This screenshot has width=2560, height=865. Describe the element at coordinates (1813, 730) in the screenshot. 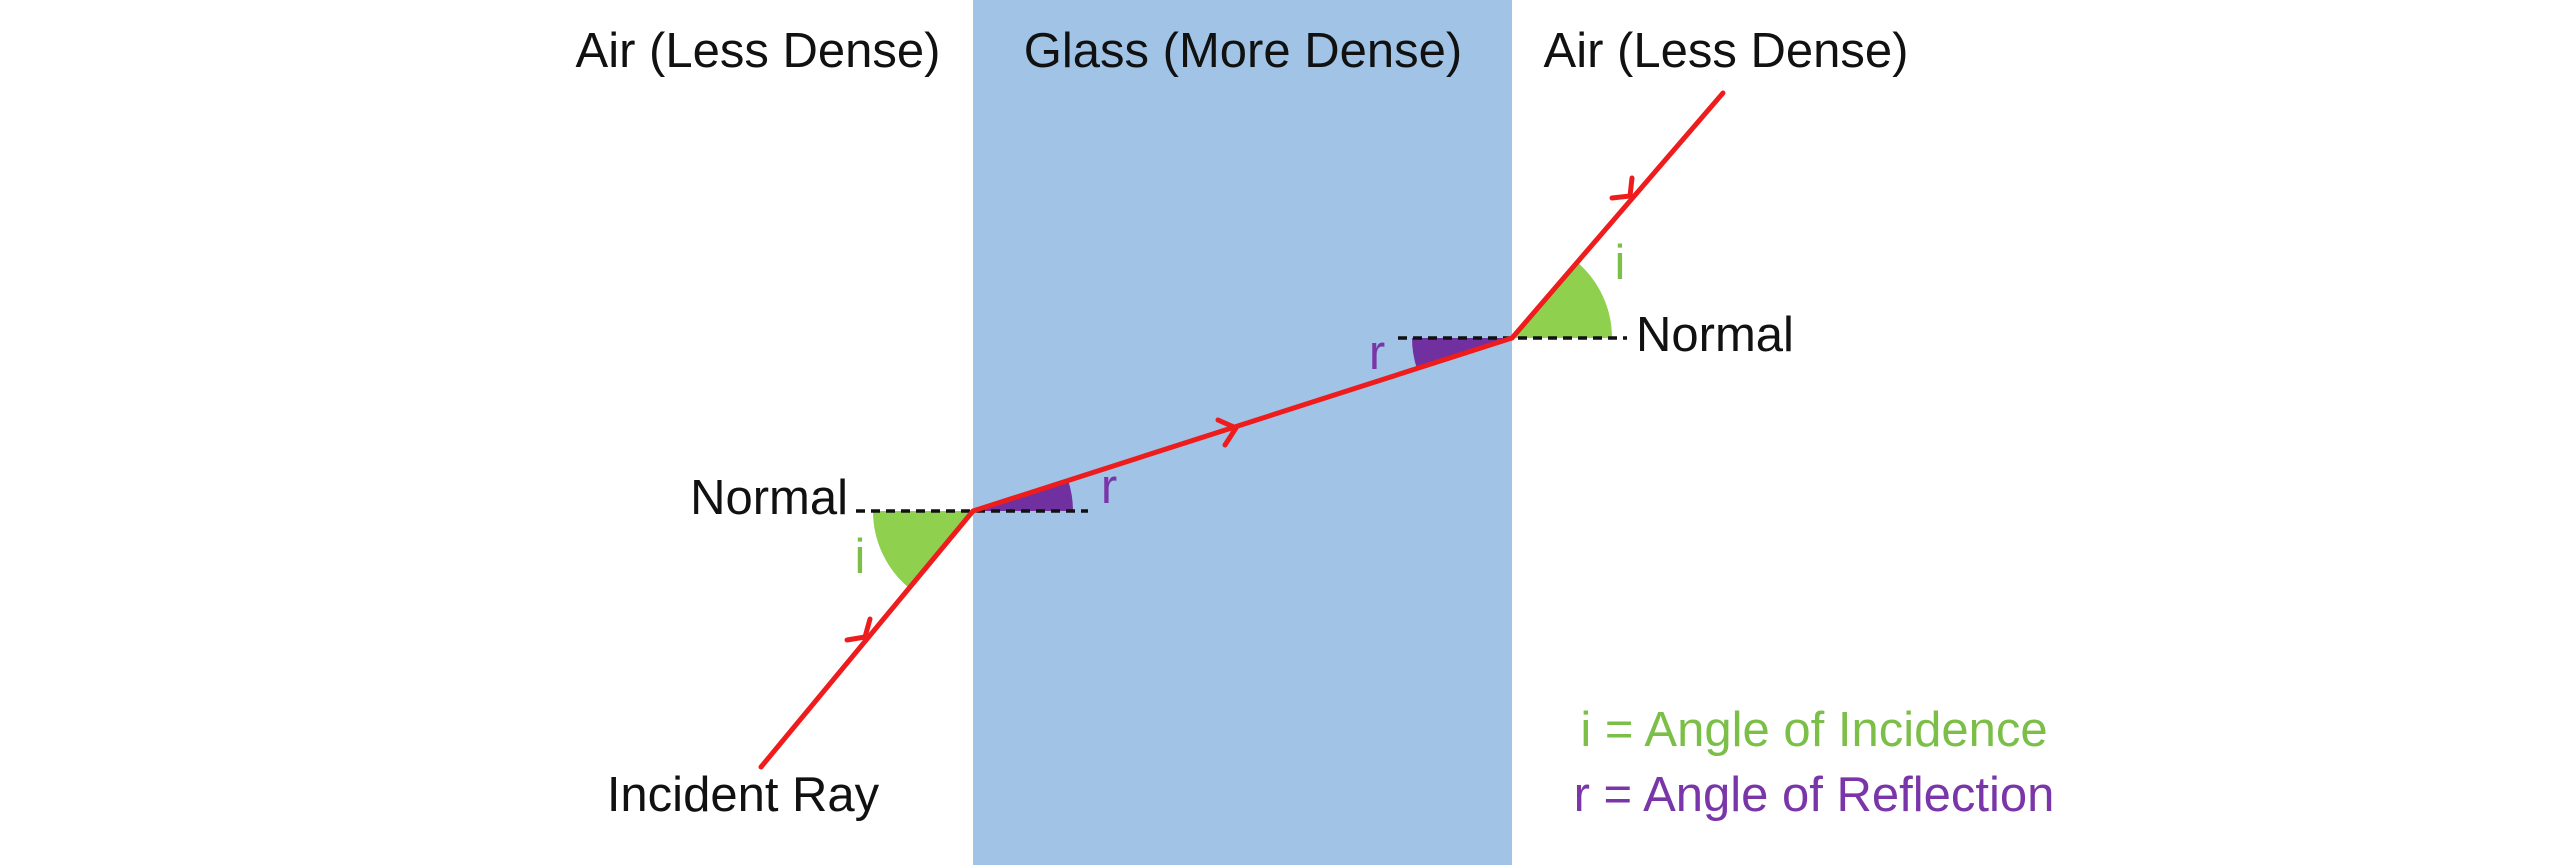

I see `legend-entry: i = Angle of Incidence` at that location.